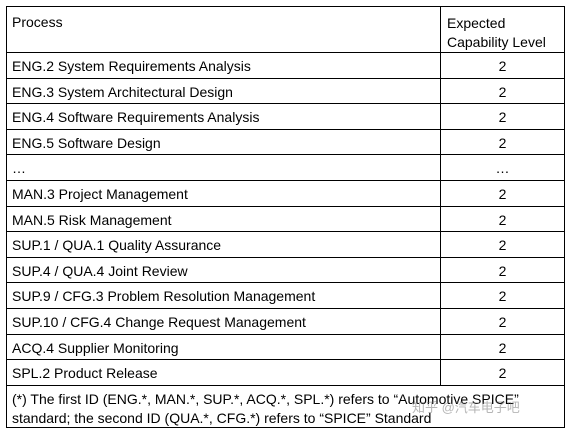 This screenshot has width=572, height=432. Describe the element at coordinates (285, 245) in the screenshot. I see `table-row: SUP.1 / QUA.1 Quality Assurance 2` at that location.